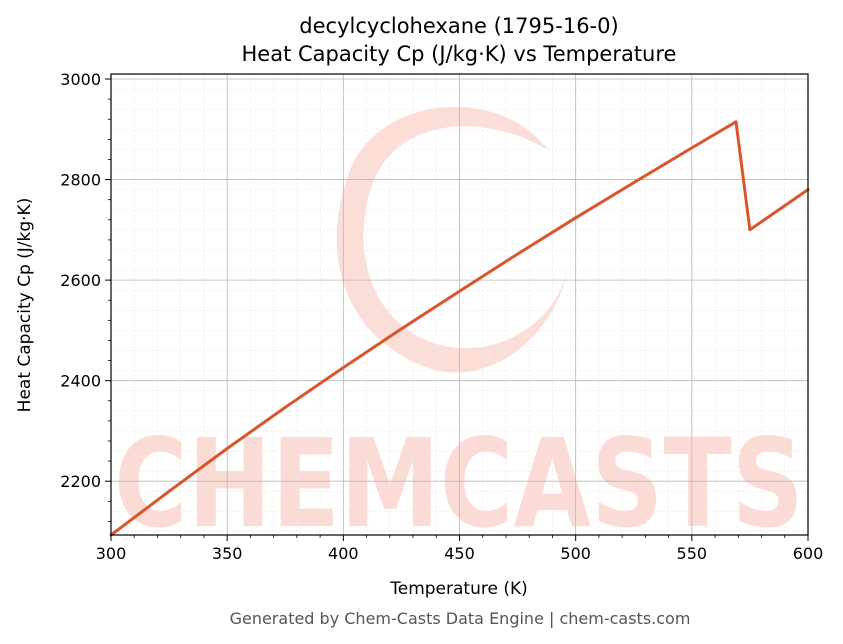  I want to click on y-tick-label: 2400, so click(80, 381).